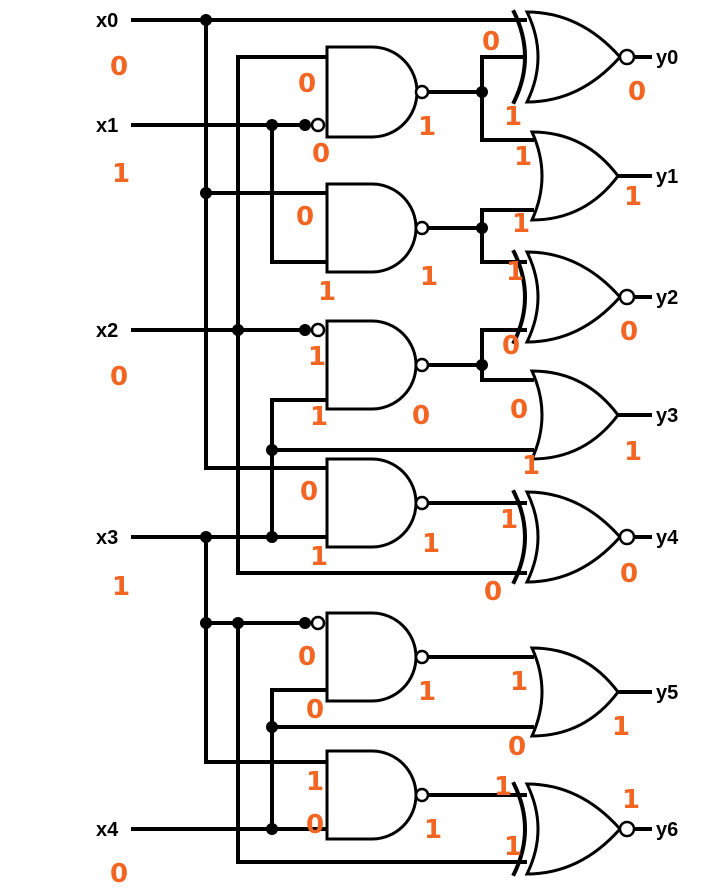  Describe the element at coordinates (121, 174) in the screenshot. I see `input-value-x1: 1` at that location.